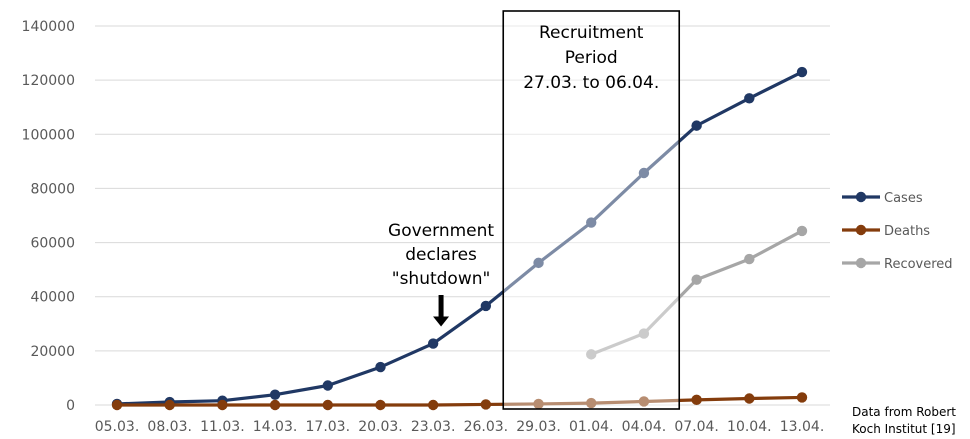  What do you see at coordinates (903, 198) in the screenshot?
I see `legend-label-cases: Cases` at bounding box center [903, 198].